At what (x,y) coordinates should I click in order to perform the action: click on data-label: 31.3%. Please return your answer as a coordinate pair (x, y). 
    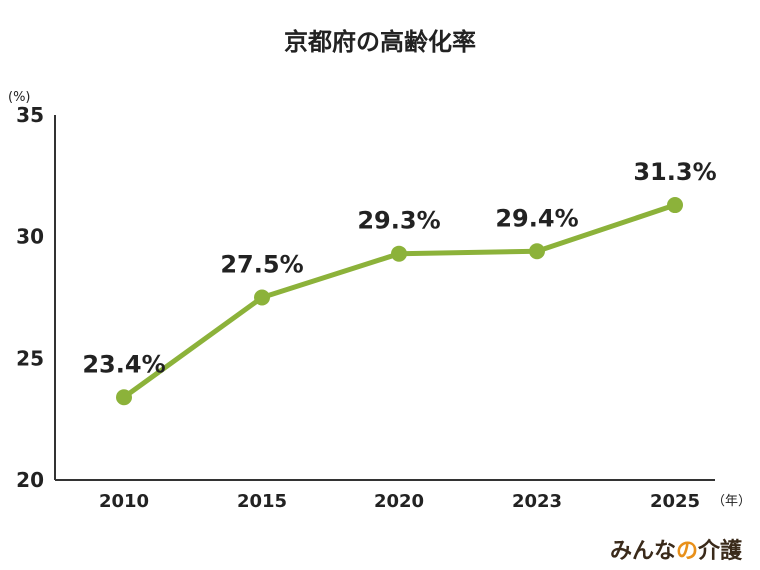
    Looking at the image, I should click on (674, 172).